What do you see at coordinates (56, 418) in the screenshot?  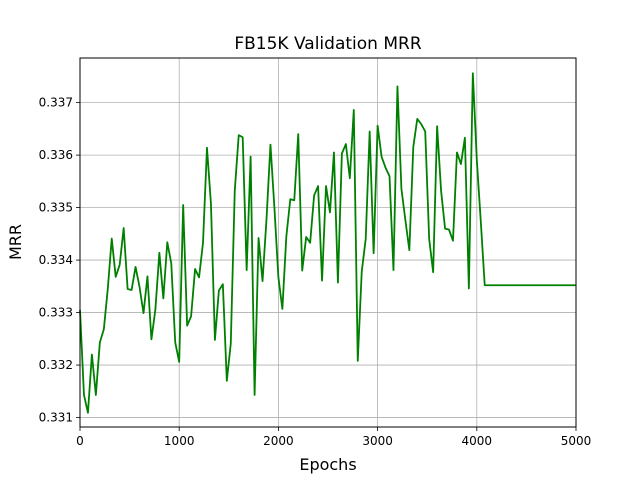 I see `y-tick-label: 0.331` at bounding box center [56, 418].